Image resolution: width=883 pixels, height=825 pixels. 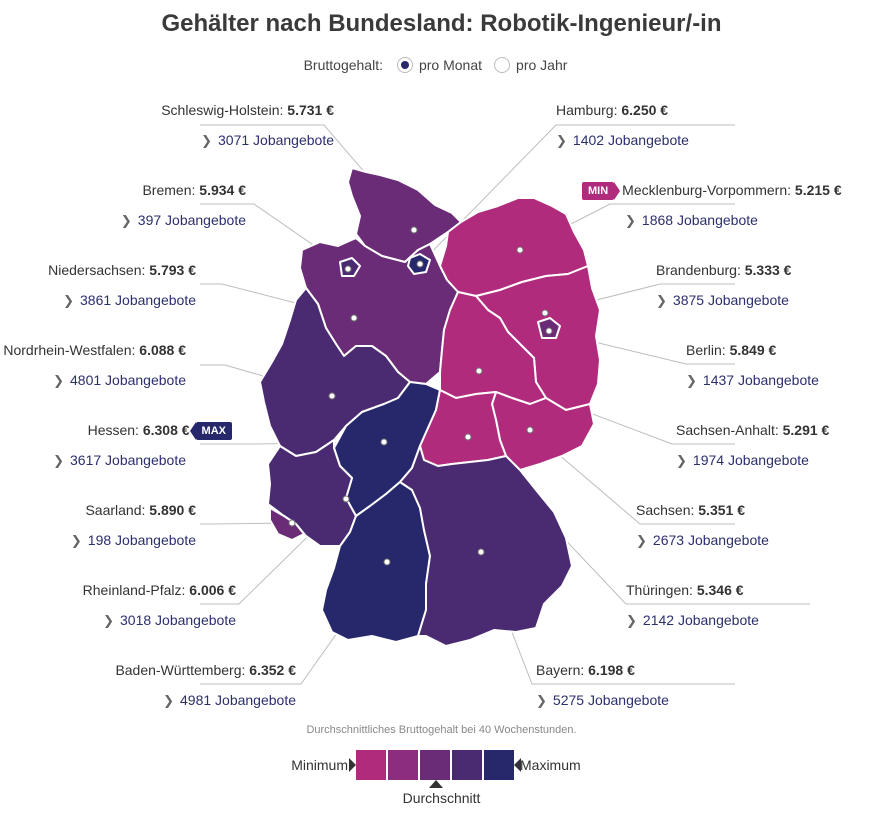 I want to click on marker-rp, so click(x=346, y=499).